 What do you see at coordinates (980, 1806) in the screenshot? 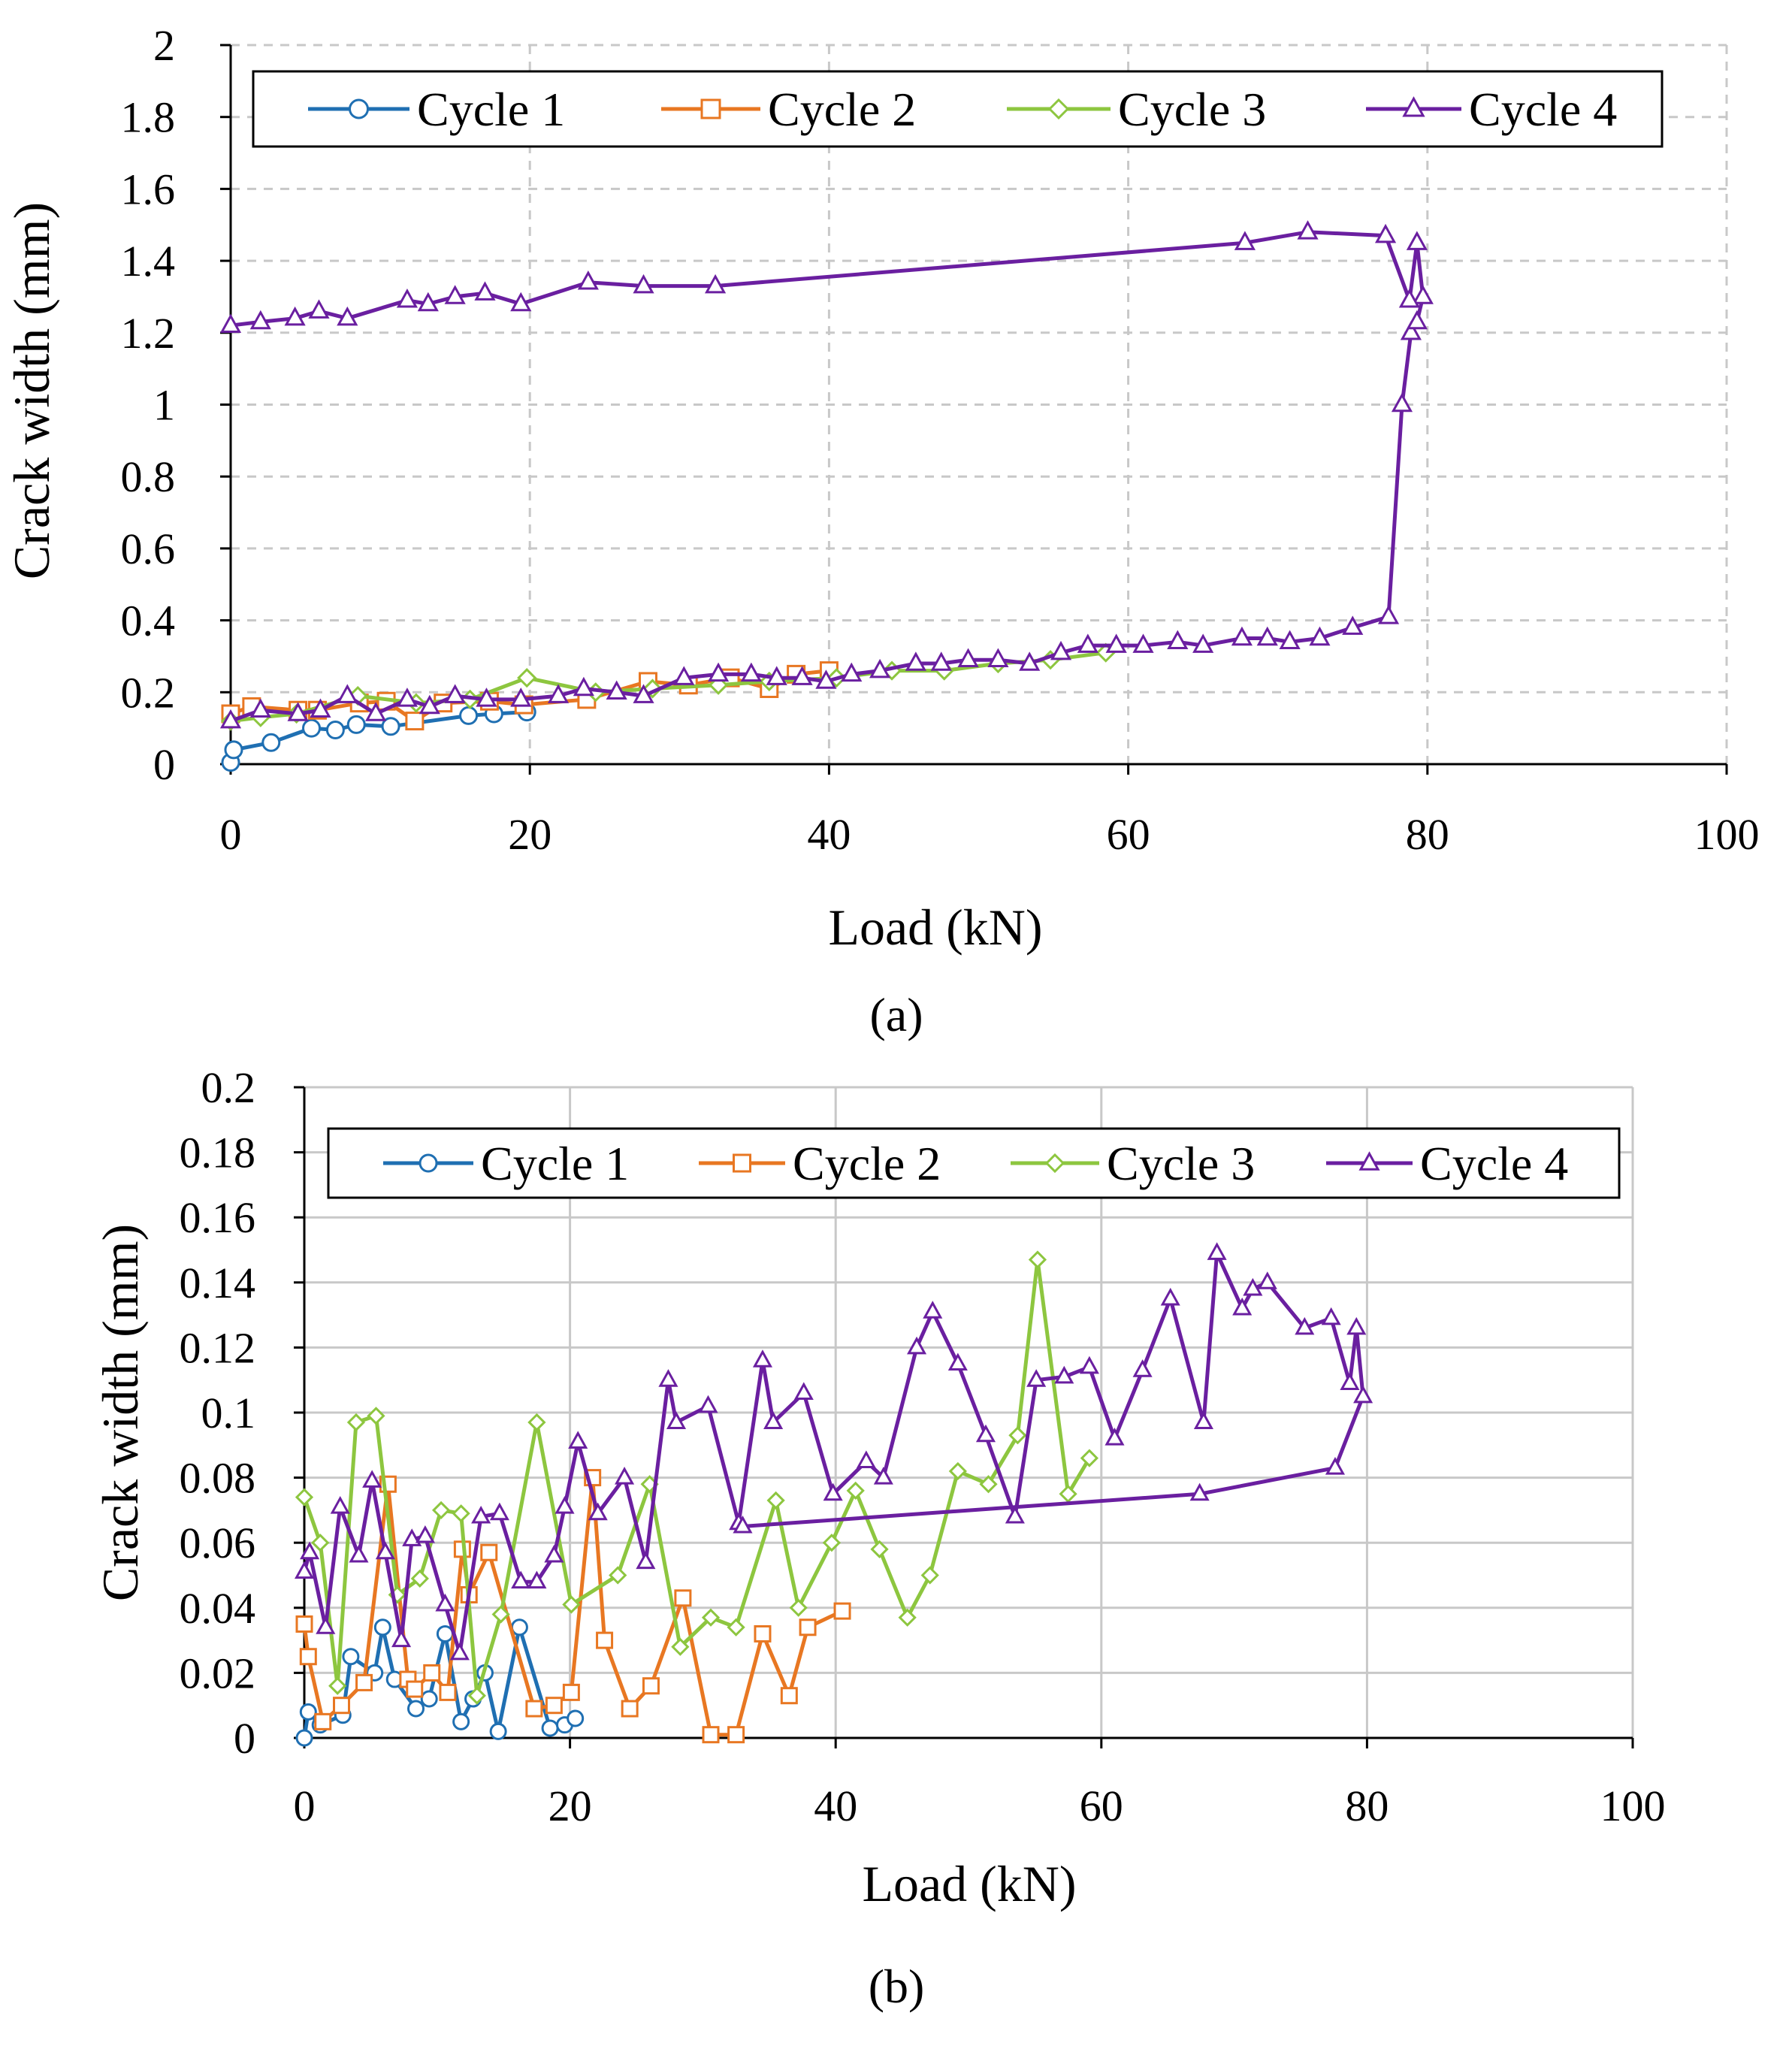
I see `chart-b-x-tick-labels: 0 20 40 60 80 100` at bounding box center [980, 1806].